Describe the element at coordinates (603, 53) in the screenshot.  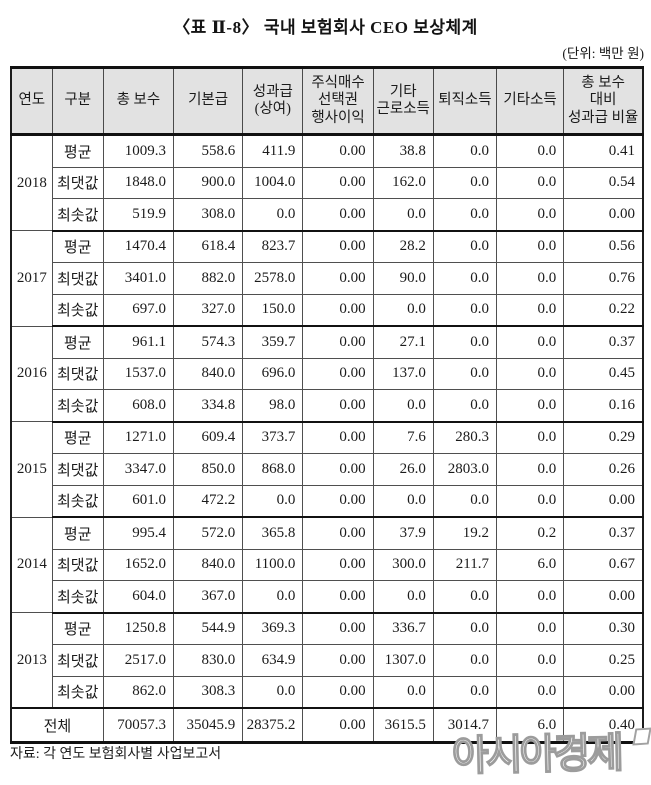
I see `unit-label: (단위: 백만 원)` at that location.